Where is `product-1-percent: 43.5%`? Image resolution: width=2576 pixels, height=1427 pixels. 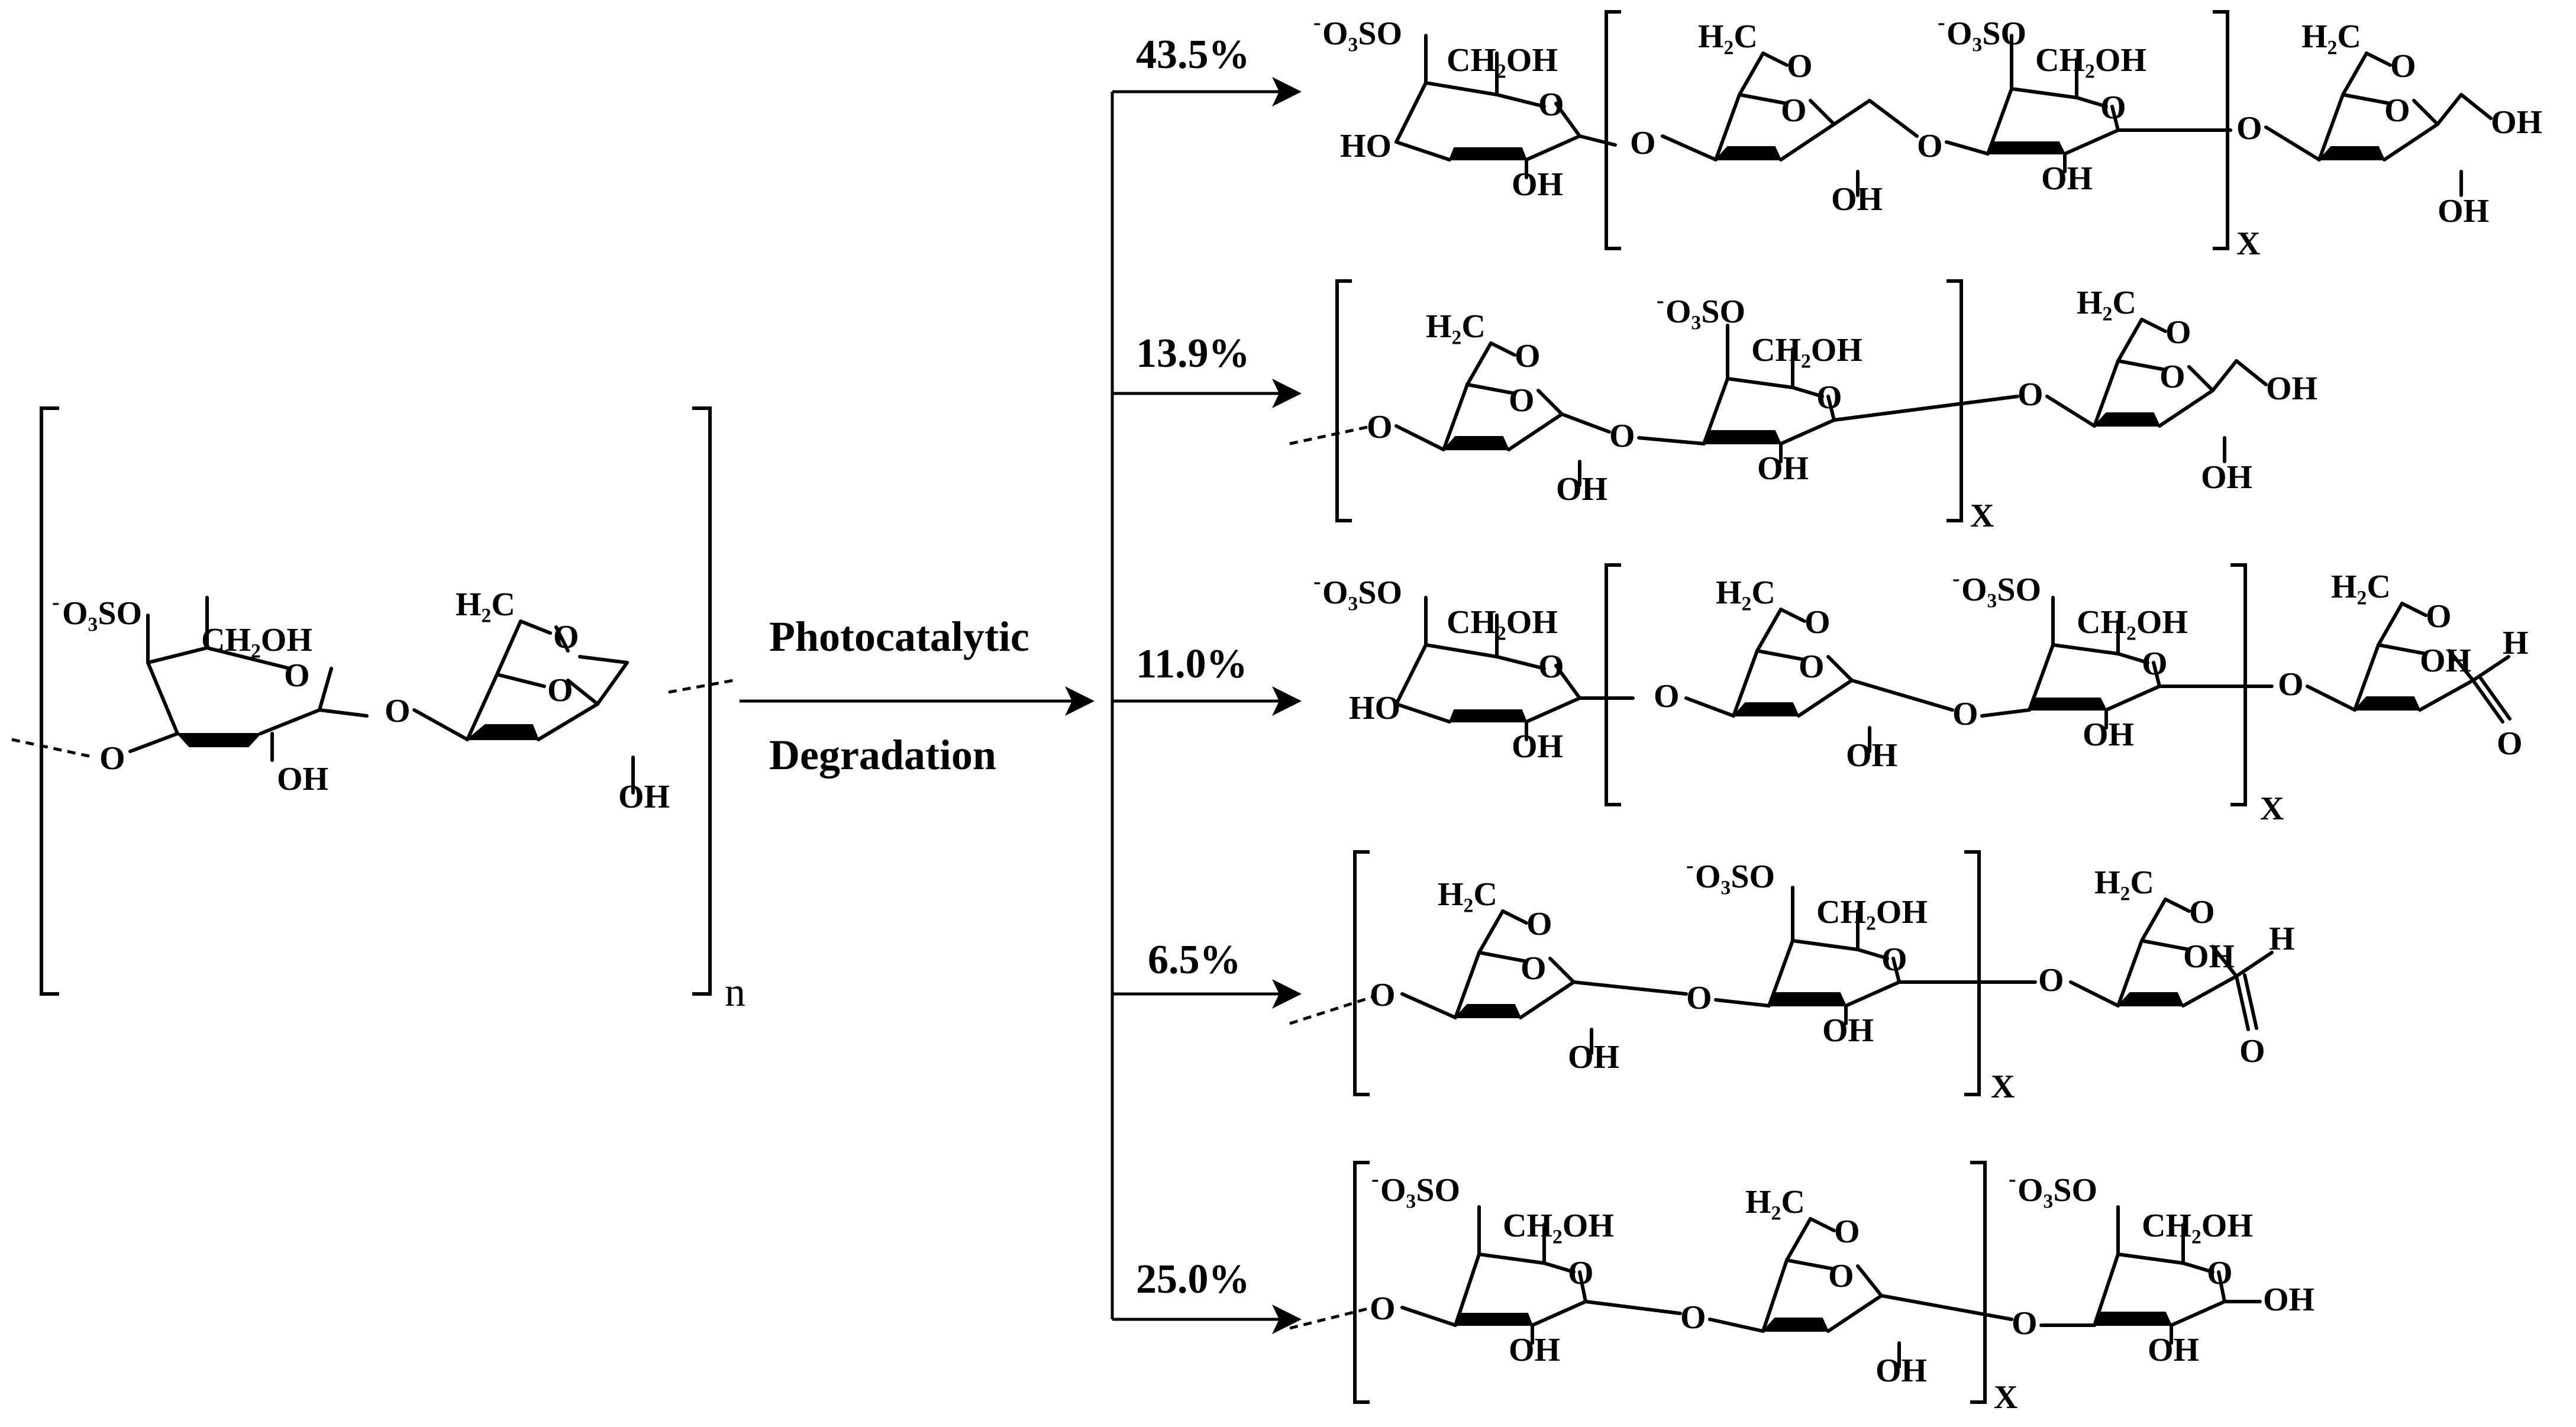
product-1-percent: 43.5% is located at coordinates (1193, 55).